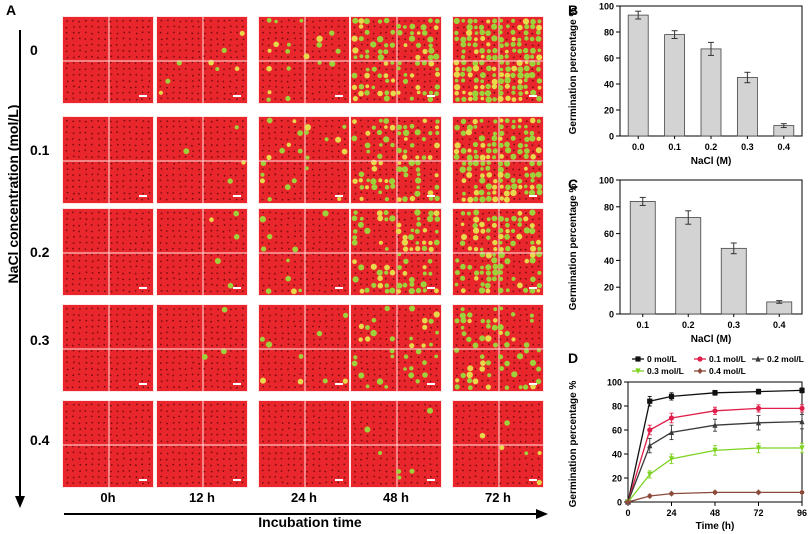  I want to click on col-label-time: 12 h, so click(201, 497).